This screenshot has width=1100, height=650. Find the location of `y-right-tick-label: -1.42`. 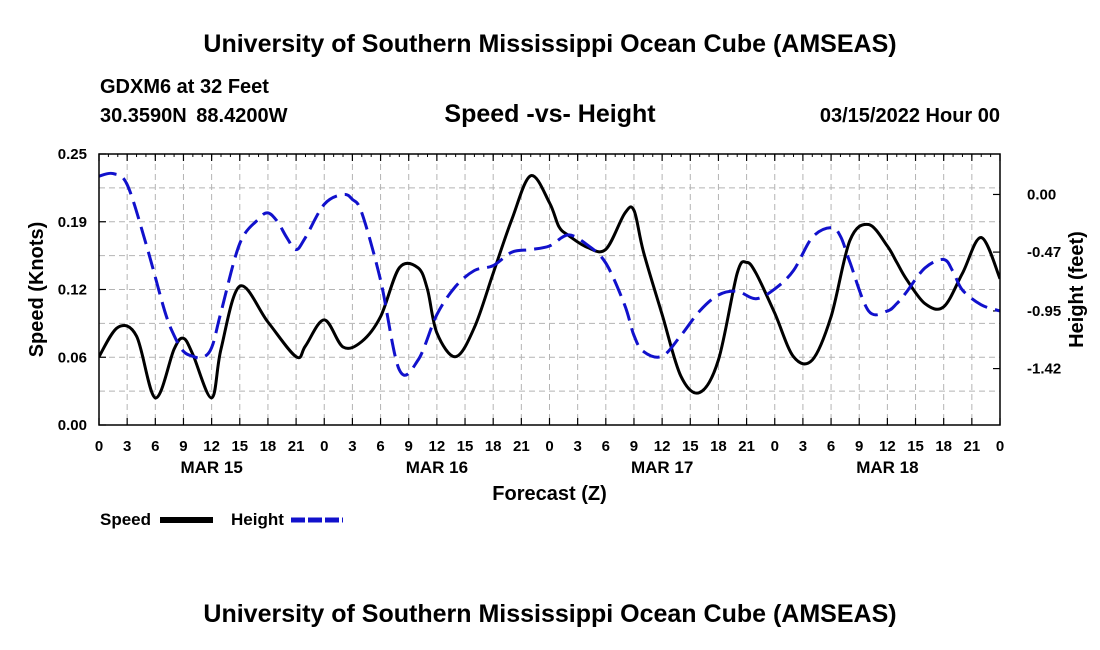

y-right-tick-label: -1.42 is located at coordinates (1044, 369).